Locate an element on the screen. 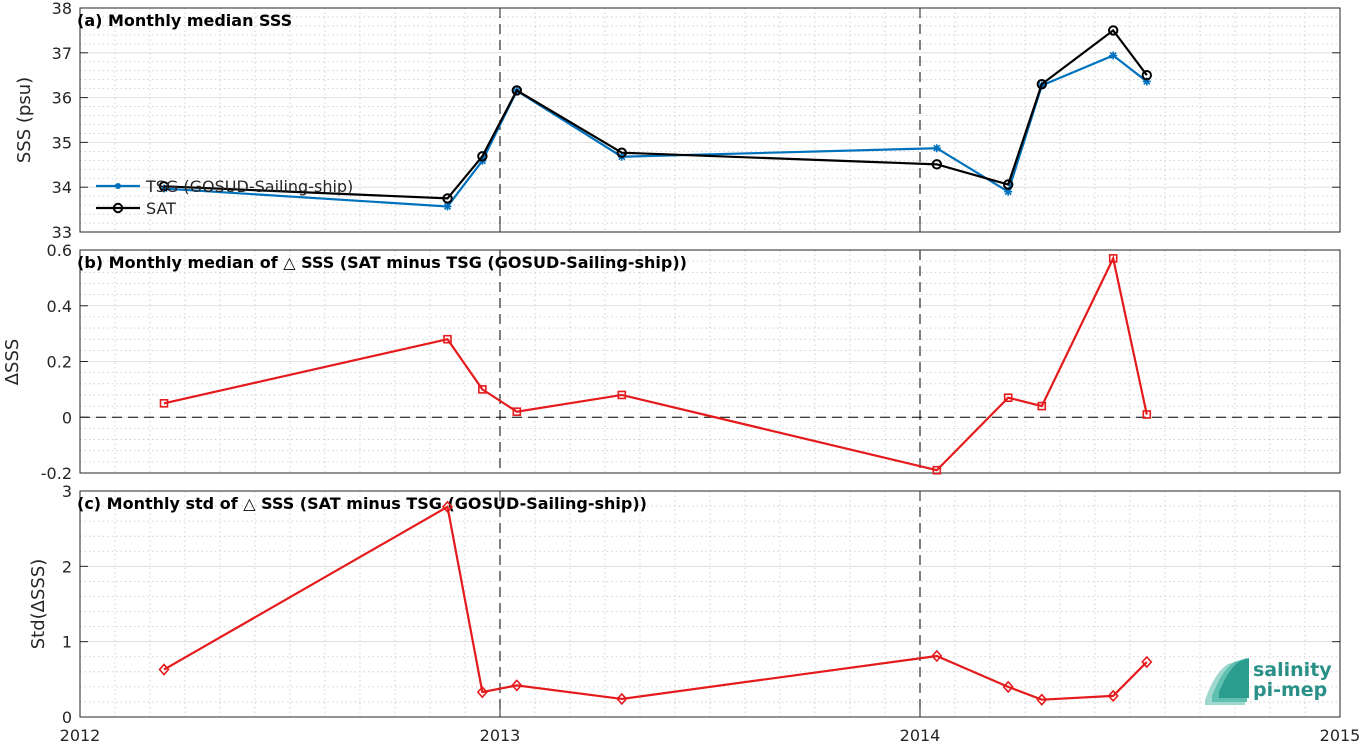  panel-title: (a) Monthly median SSS is located at coordinates (184, 20).